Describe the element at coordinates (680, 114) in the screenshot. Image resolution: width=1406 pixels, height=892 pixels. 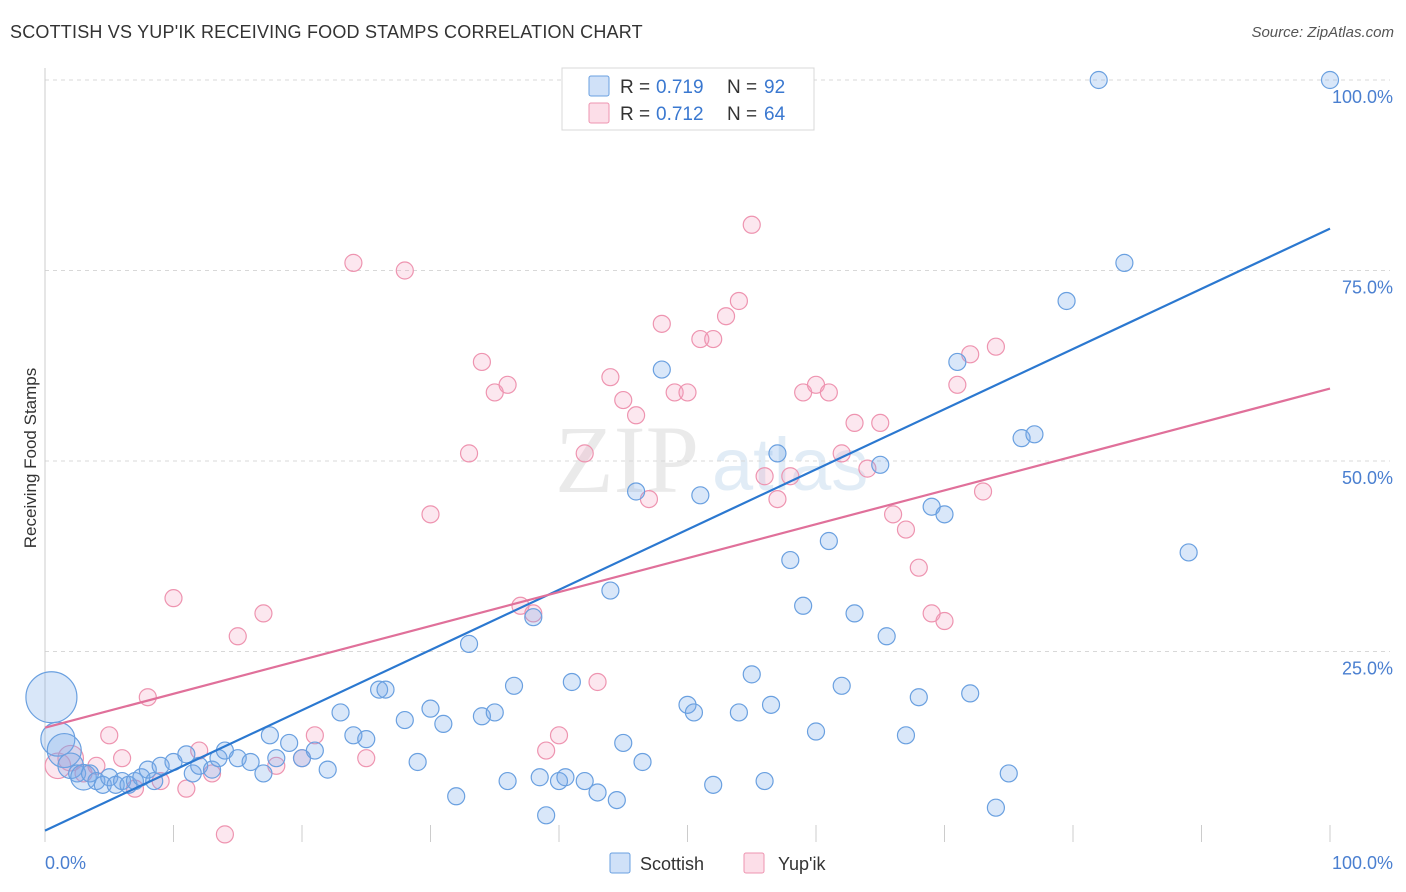
I see `legend-r-value-yupik: 0.712` at that location.